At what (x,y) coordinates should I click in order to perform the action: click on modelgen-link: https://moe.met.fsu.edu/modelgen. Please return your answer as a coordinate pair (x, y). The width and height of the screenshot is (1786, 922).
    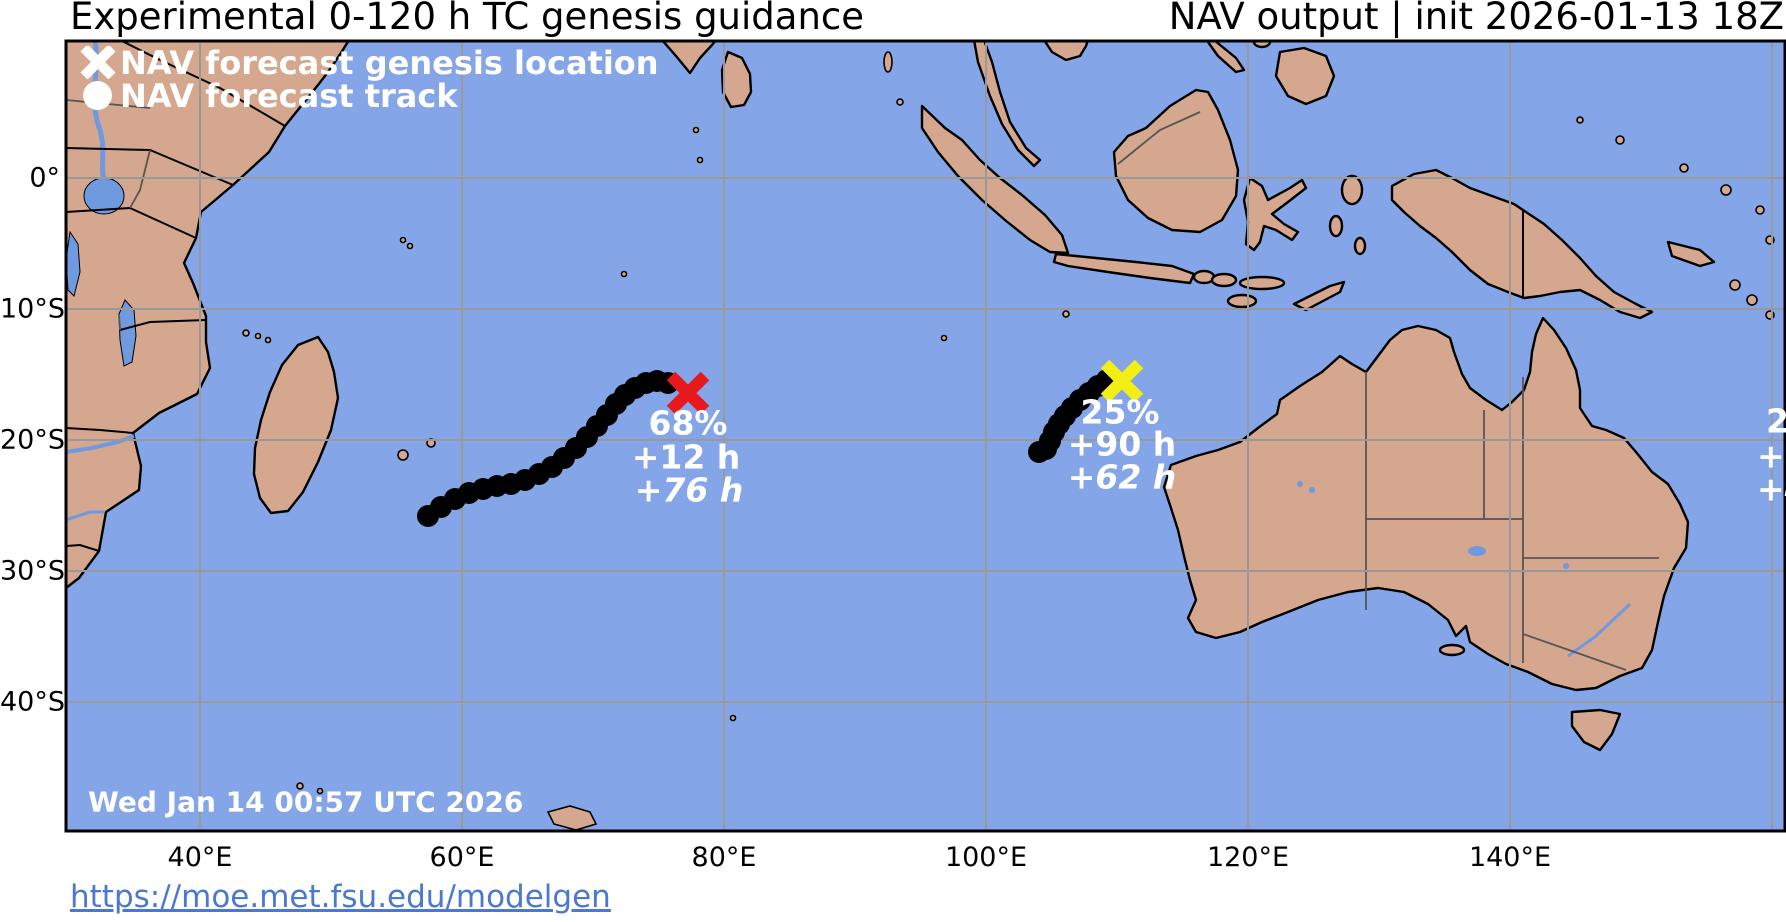
    Looking at the image, I should click on (340, 897).